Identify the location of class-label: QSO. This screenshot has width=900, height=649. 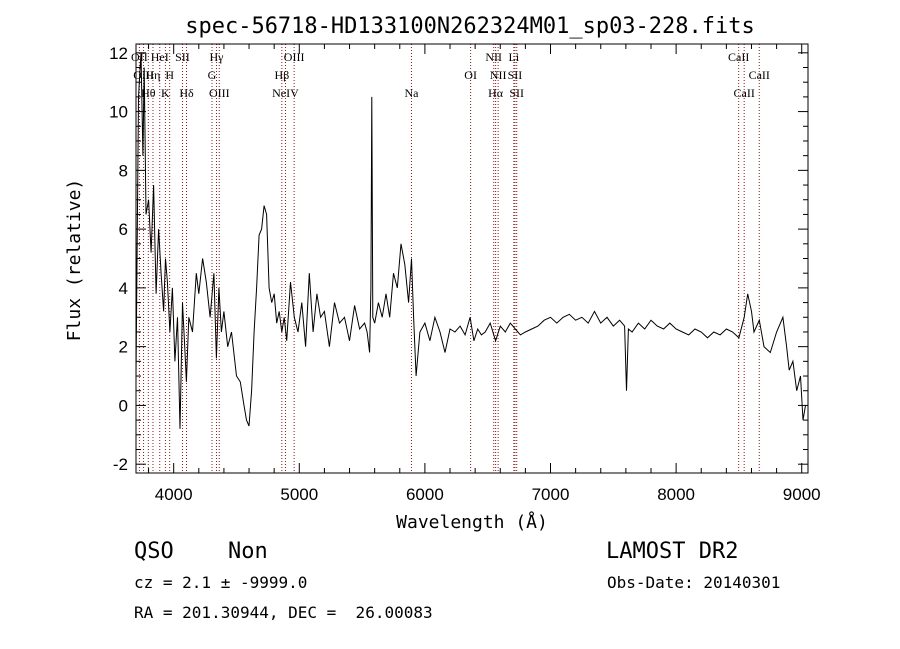
(154, 551).